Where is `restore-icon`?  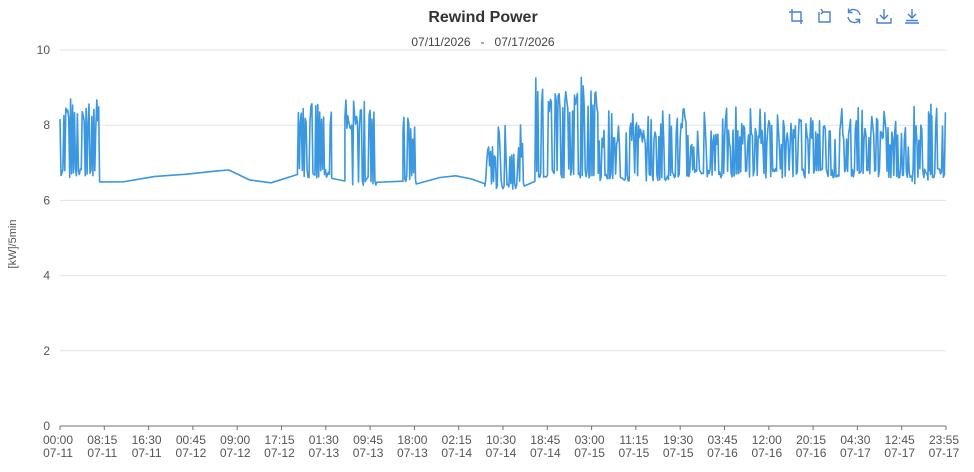
restore-icon is located at coordinates (854, 16).